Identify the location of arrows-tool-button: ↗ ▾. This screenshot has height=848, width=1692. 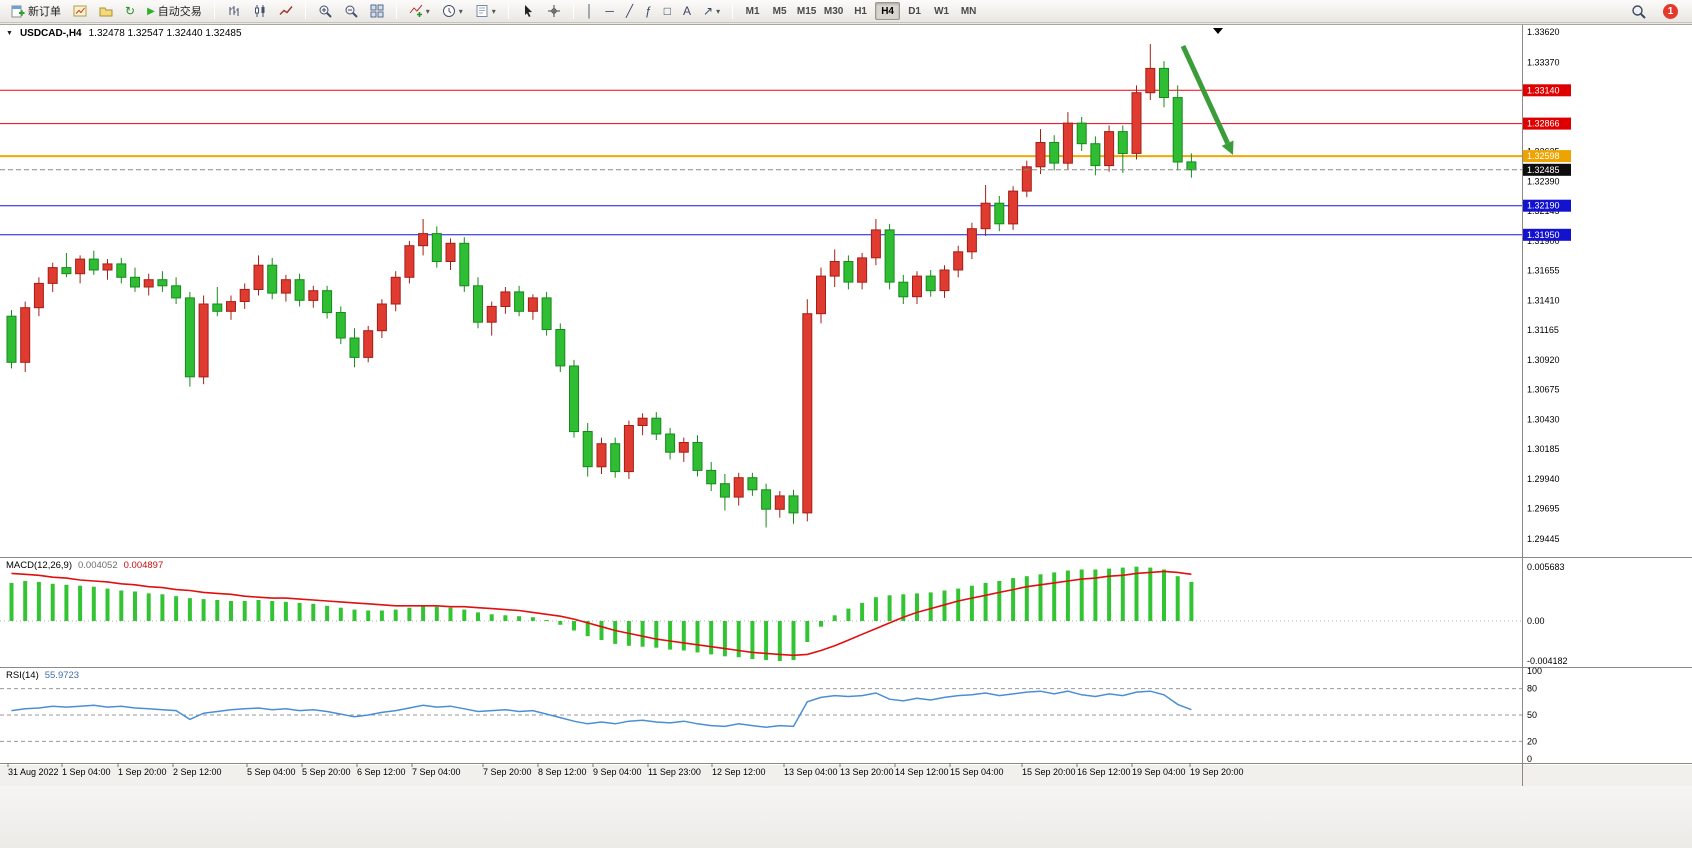
(711, 11).